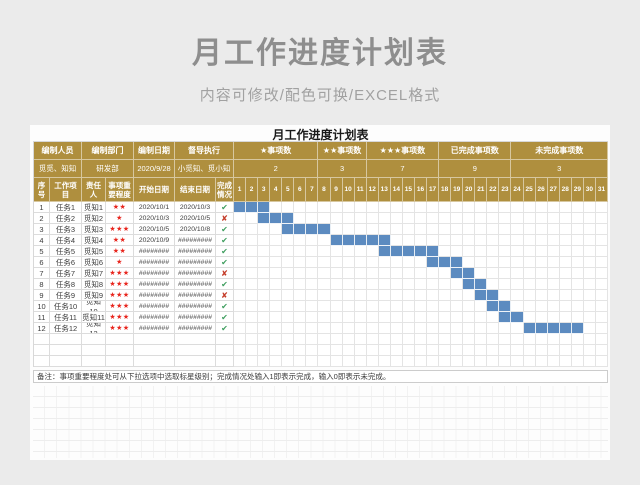  I want to click on info-label-cell: 未完成事项数, so click(559, 151).